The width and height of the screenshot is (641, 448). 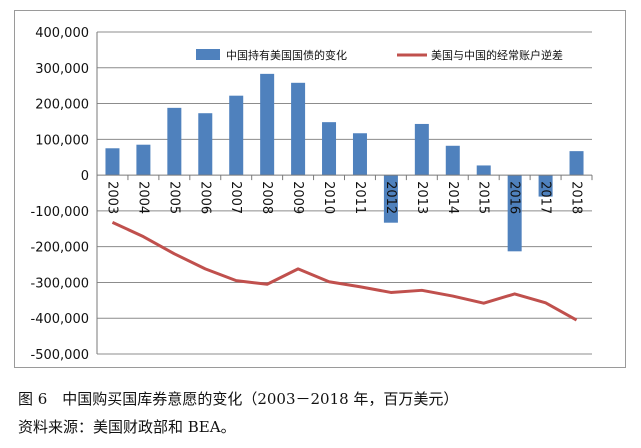 I want to click on y-tick-label: 0, so click(x=85, y=176).